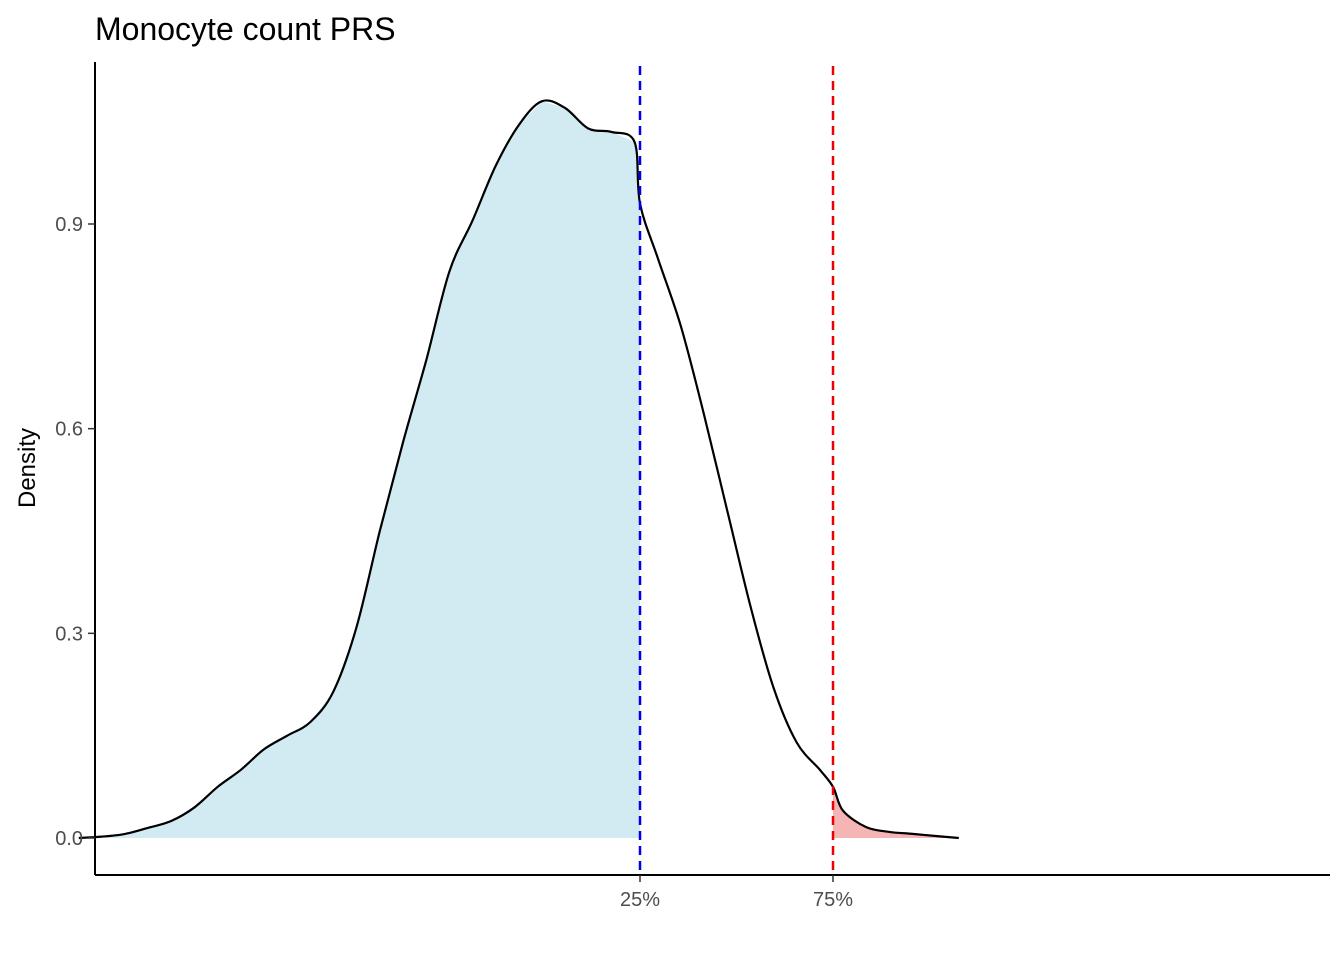 The height and width of the screenshot is (960, 1344). Describe the element at coordinates (245, 29) in the screenshot. I see `chart-title: Monocyte count PRS` at that location.